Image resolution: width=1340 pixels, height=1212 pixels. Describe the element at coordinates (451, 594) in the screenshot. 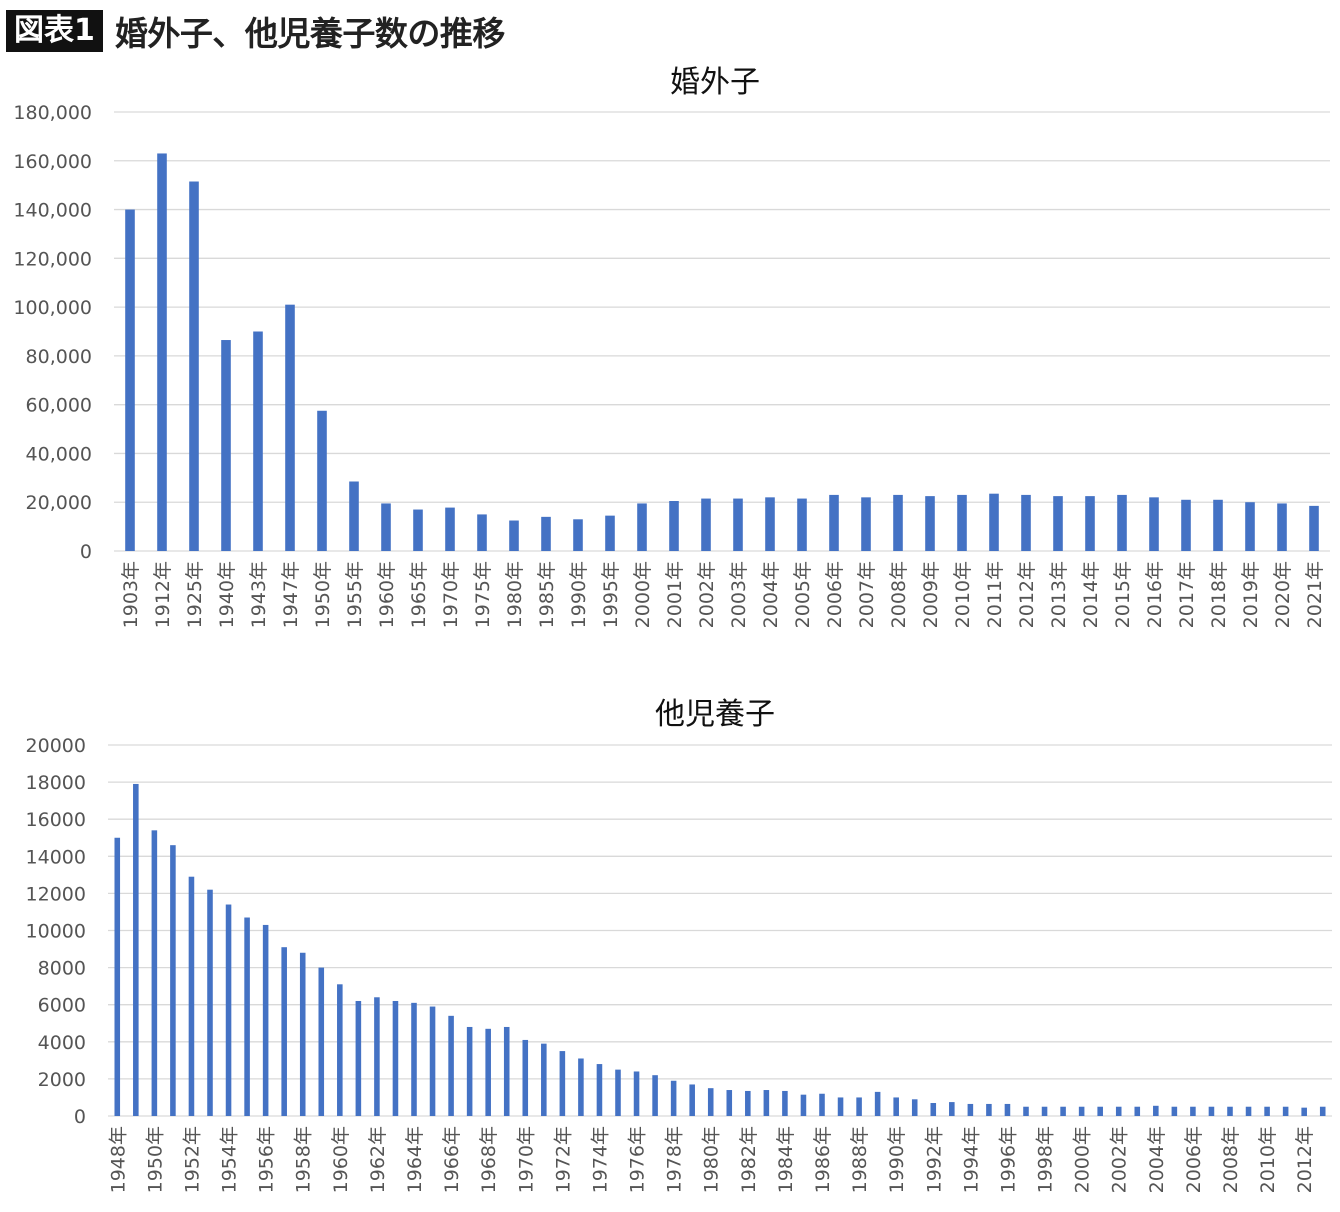

I see `x-tick-label: 1970年` at that location.